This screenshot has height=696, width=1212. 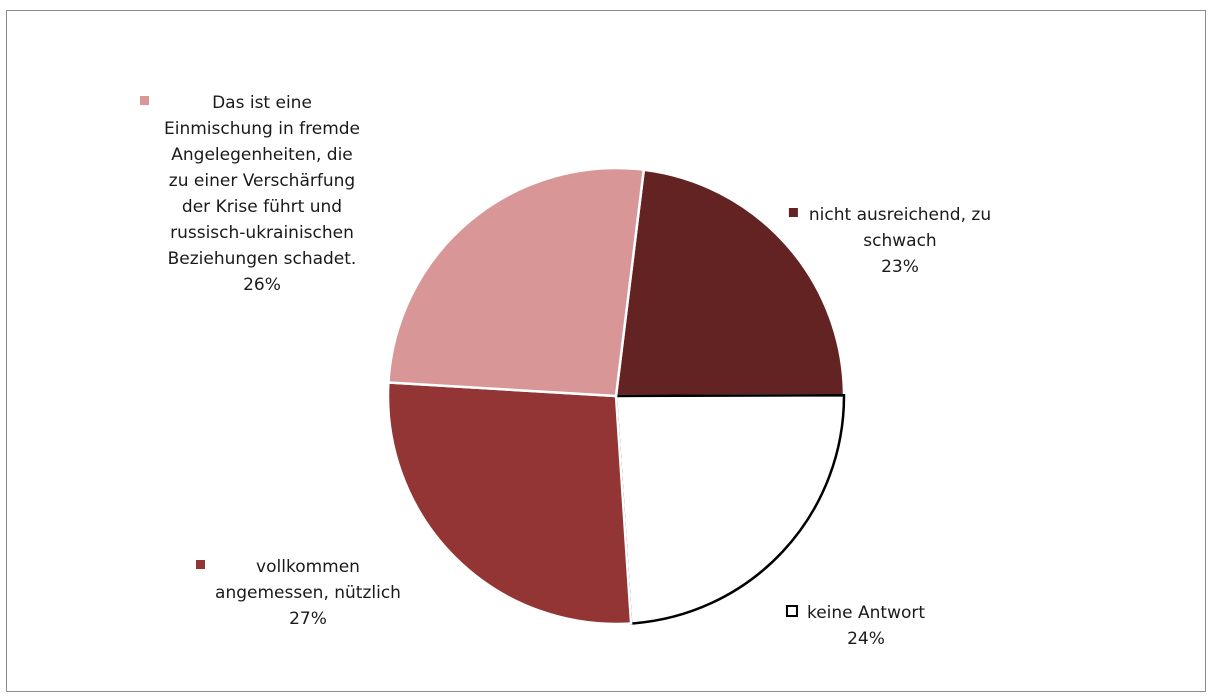 What do you see at coordinates (866, 613) in the screenshot?
I see `label-text-line: keine Antwort` at bounding box center [866, 613].